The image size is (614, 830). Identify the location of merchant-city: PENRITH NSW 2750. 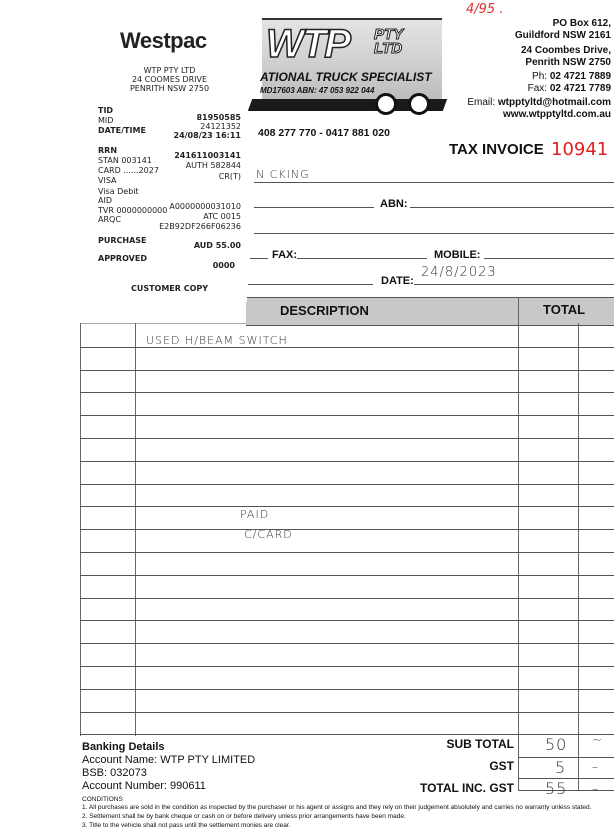
(169, 88).